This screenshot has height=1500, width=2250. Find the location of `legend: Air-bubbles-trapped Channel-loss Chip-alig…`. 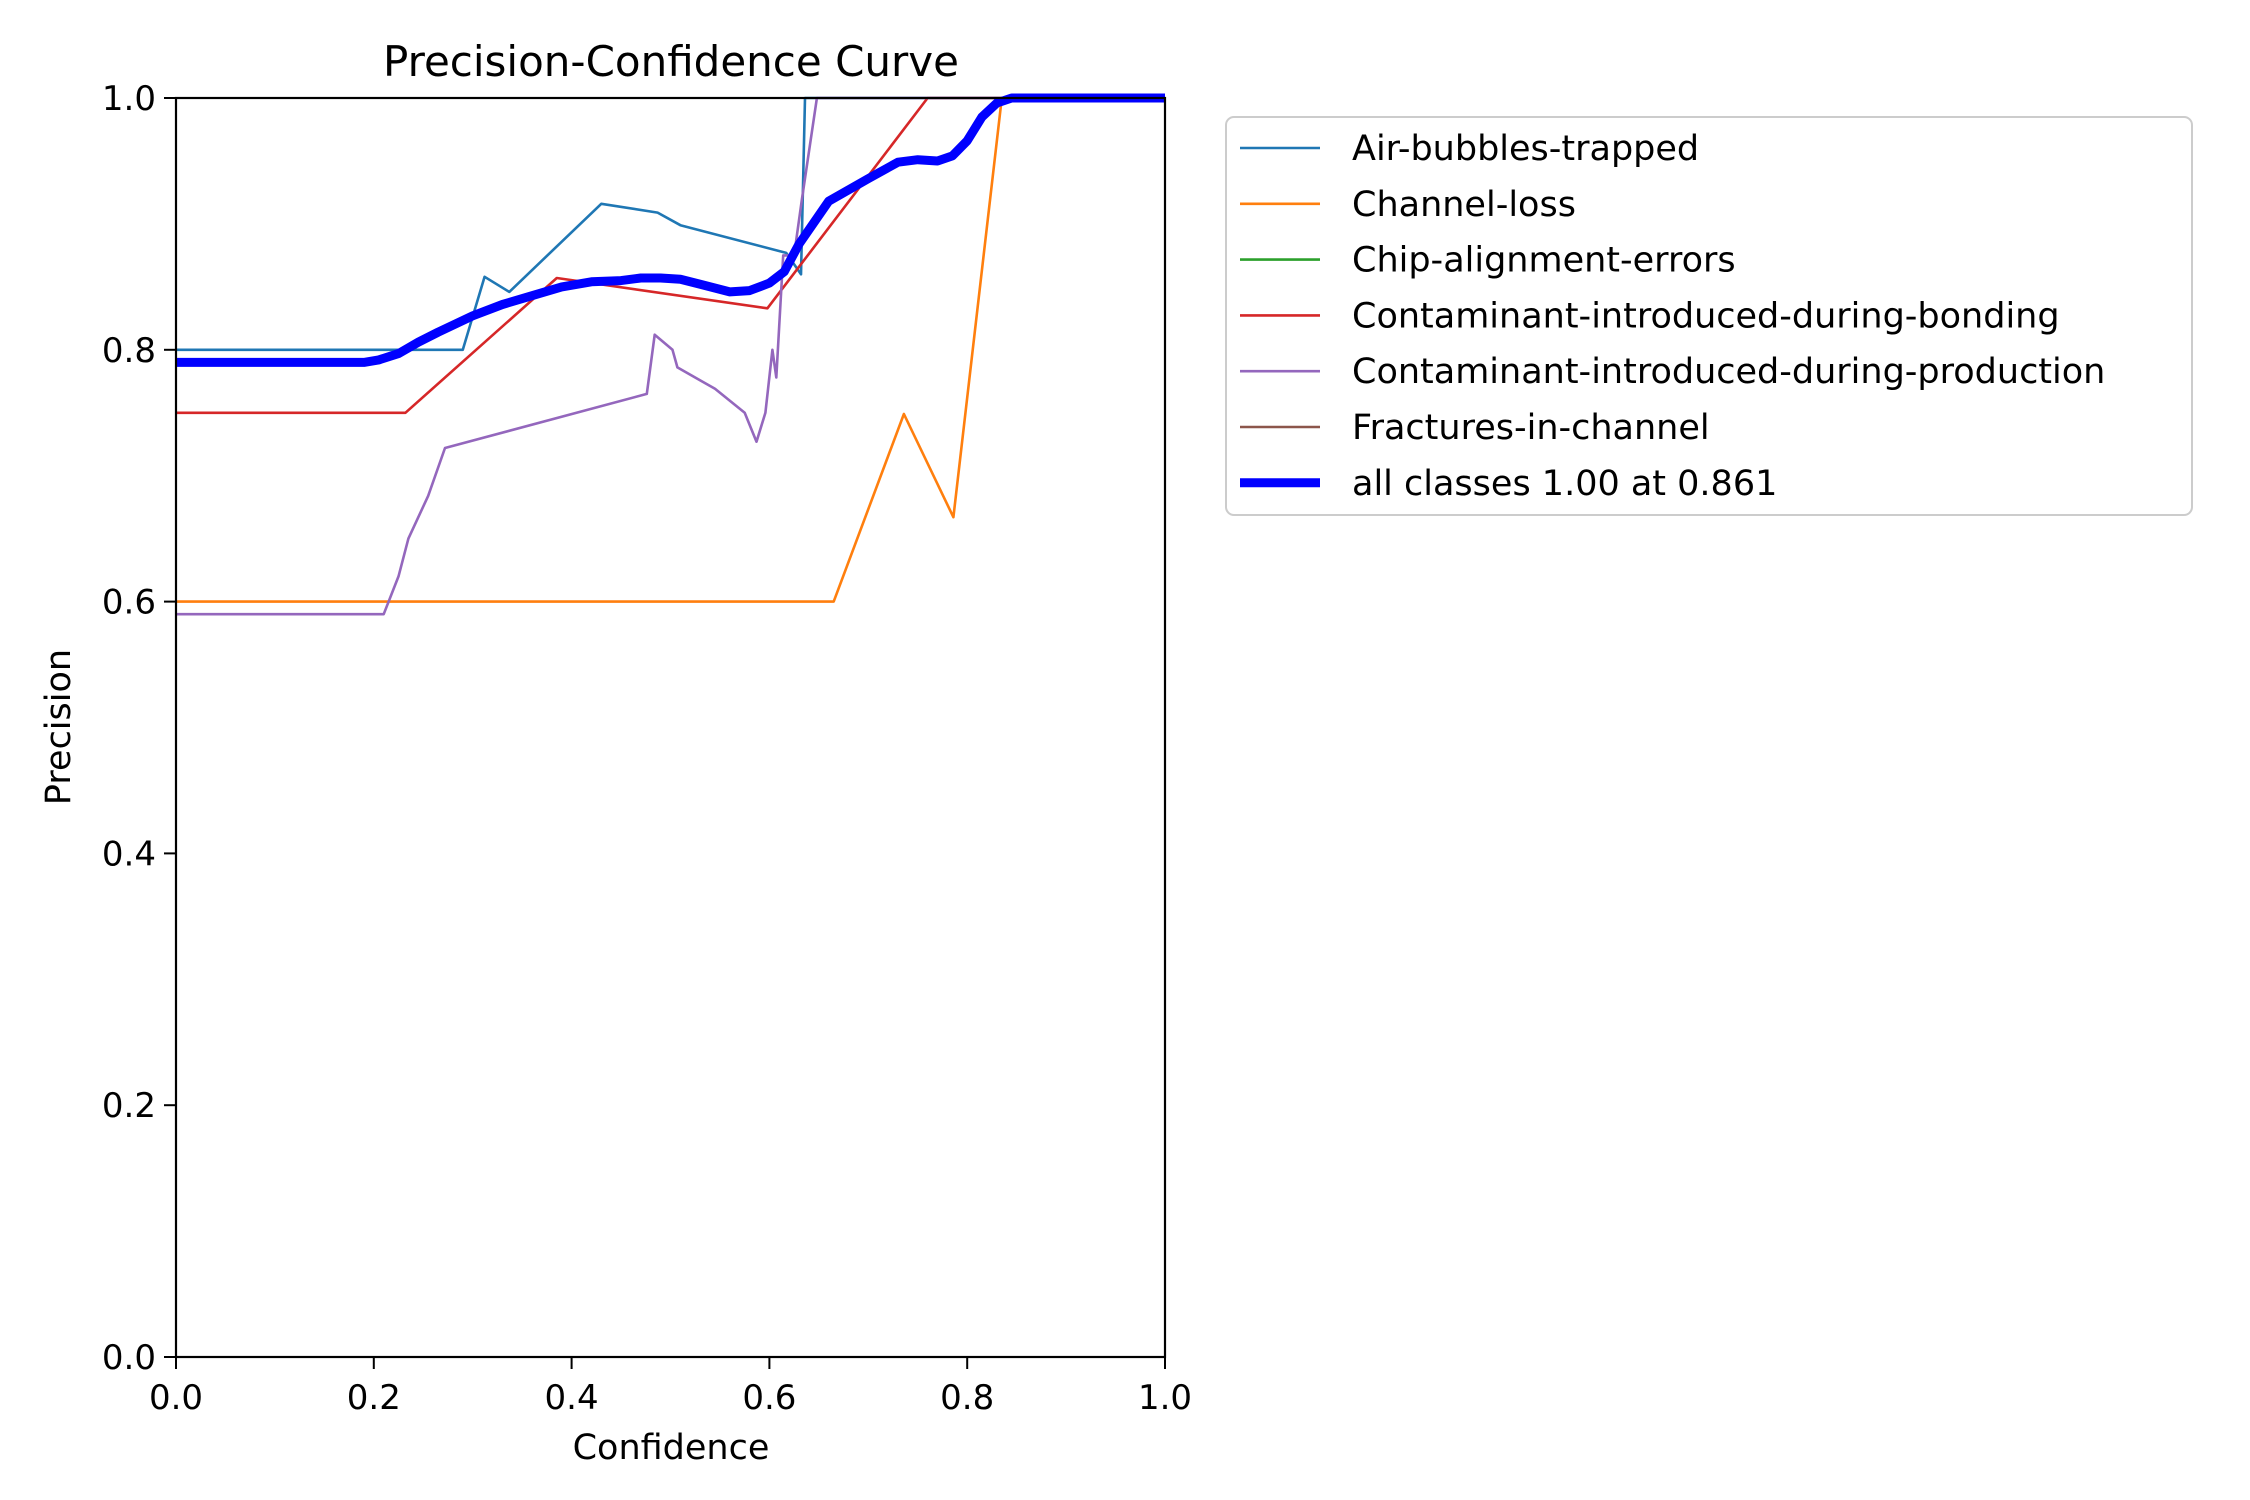

legend: Air-bubbles-trapped Channel-loss Chip-alig… is located at coordinates (1709, 316).